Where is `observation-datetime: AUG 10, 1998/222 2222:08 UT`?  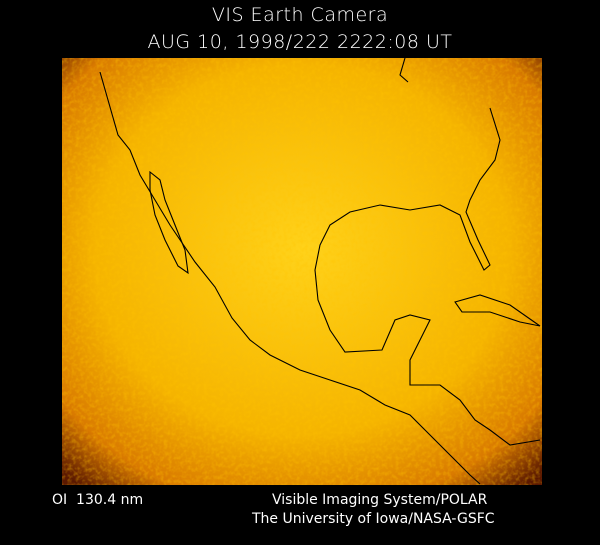 observation-datetime: AUG 10, 1998/222 2222:08 UT is located at coordinates (300, 42).